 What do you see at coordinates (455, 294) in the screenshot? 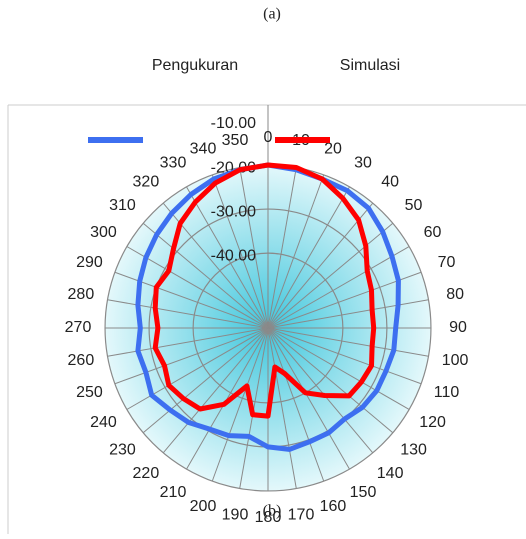
I see `angle-label: 80` at bounding box center [455, 294].